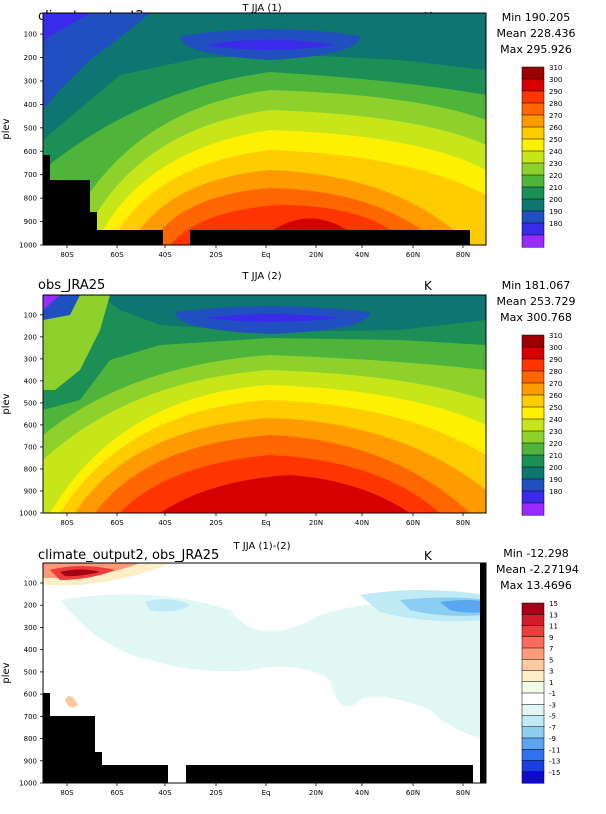  I want to click on panel-1-colorbar-label: 220, so click(555, 176).